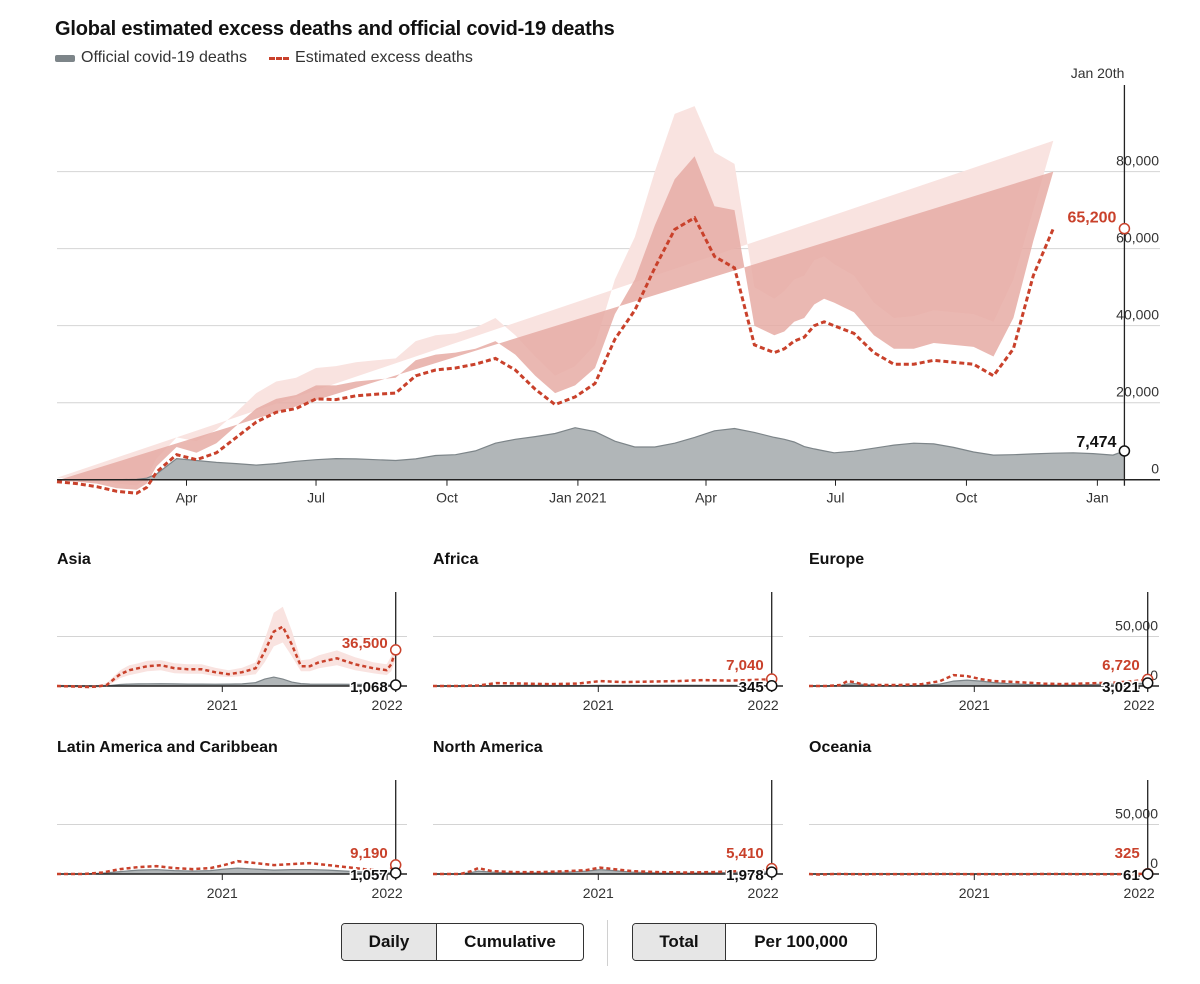  I want to click on official-end-label: 61, so click(1131, 875).